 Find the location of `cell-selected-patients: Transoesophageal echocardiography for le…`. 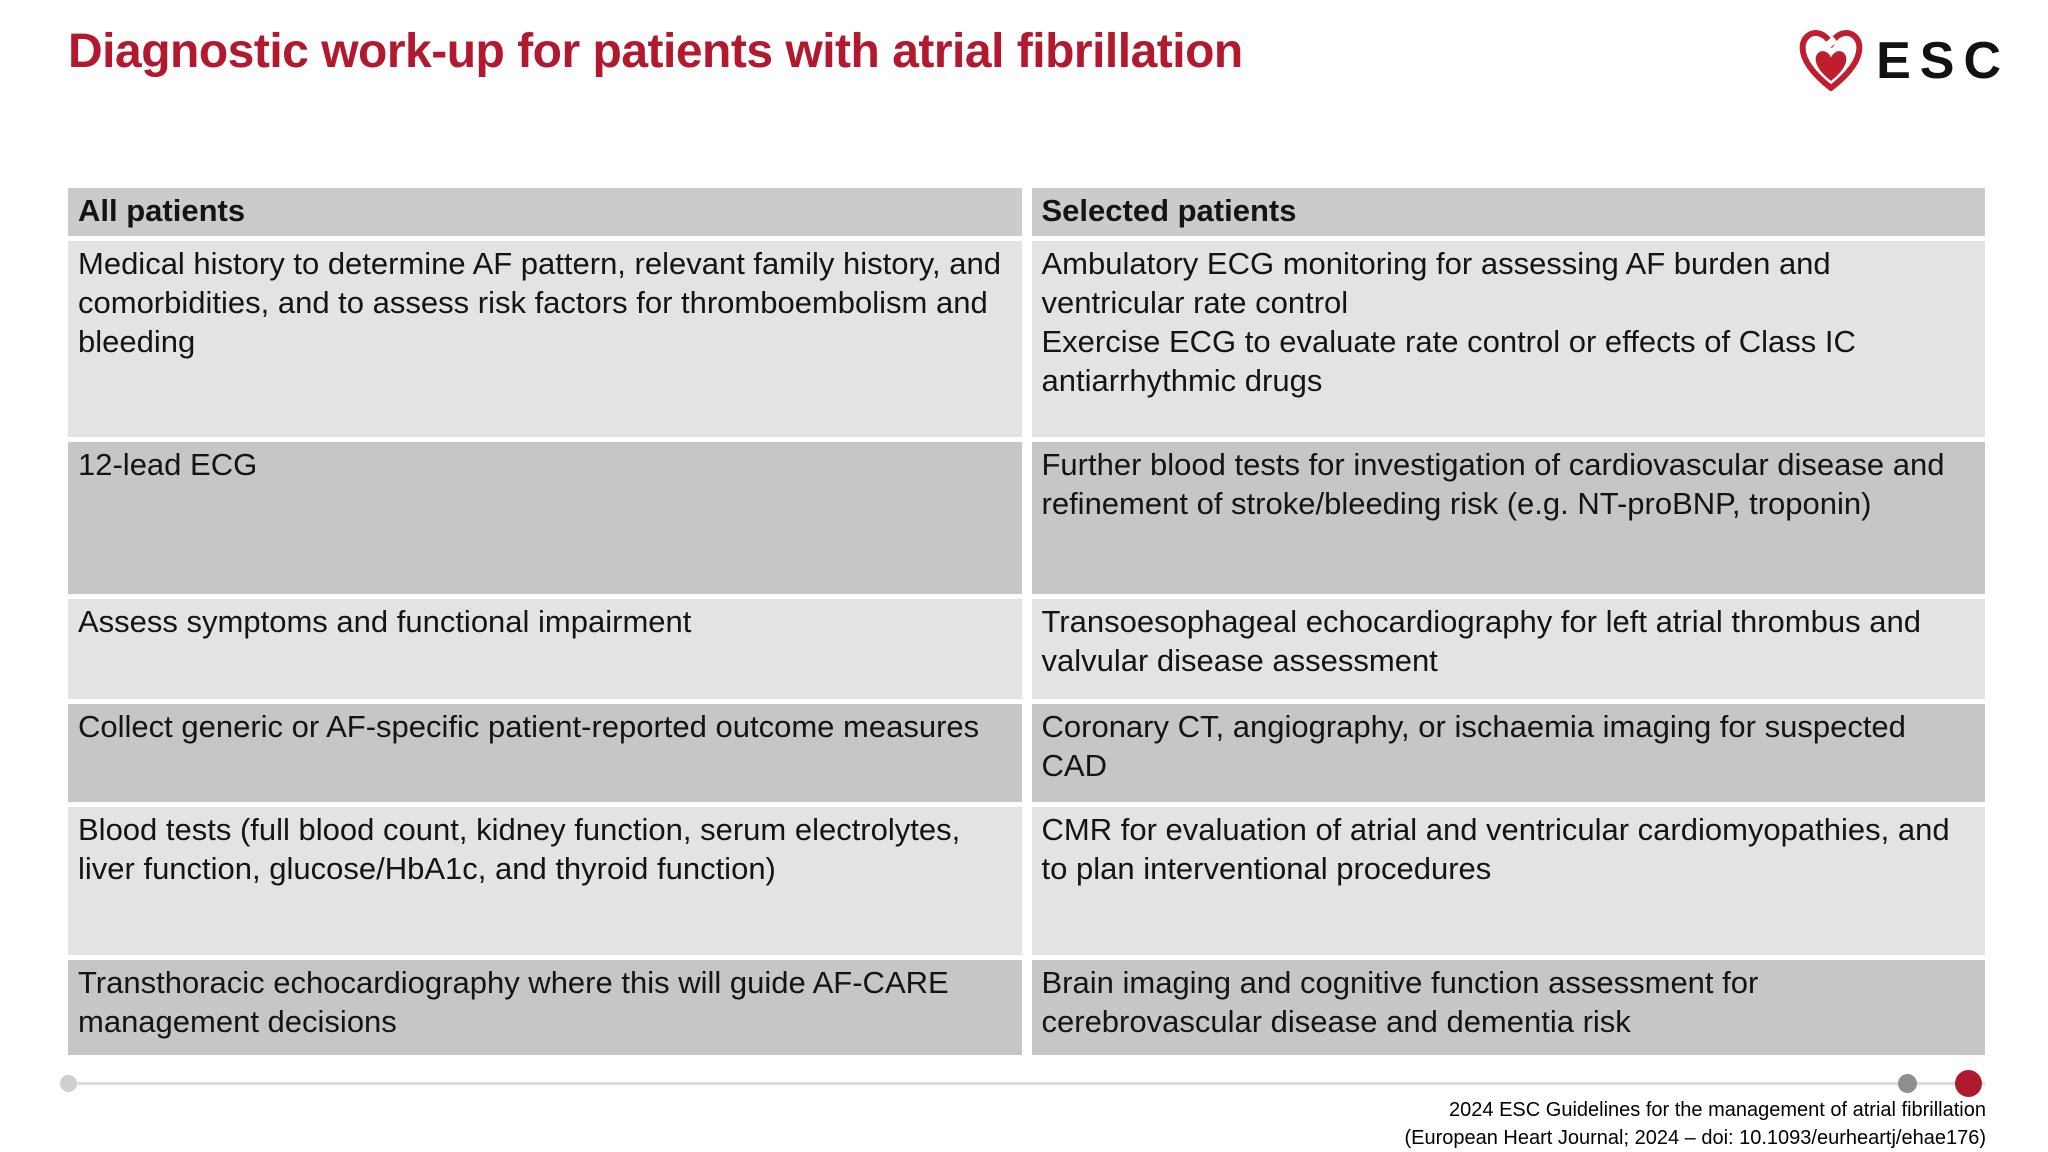

cell-selected-patients: Transoesophageal echocardiography for le… is located at coordinates (1508, 649).